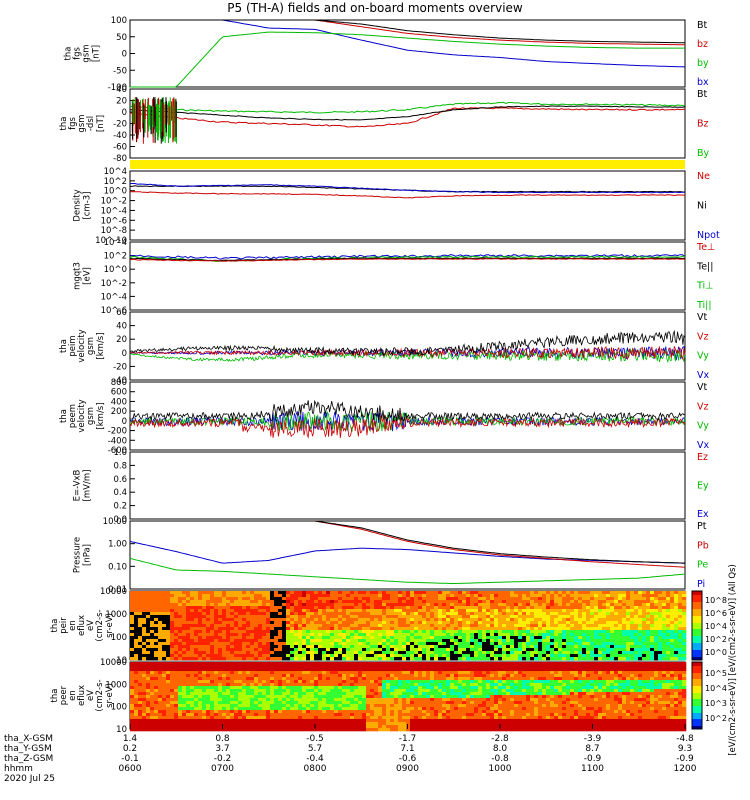  I want to click on legend-bz: bz, so click(702, 44).